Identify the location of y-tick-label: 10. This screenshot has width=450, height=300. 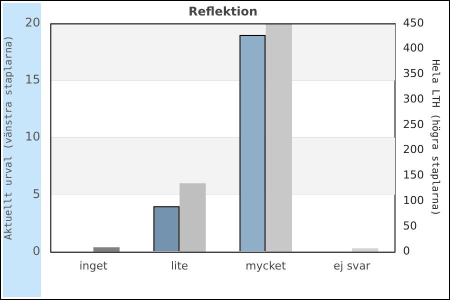
(32, 137).